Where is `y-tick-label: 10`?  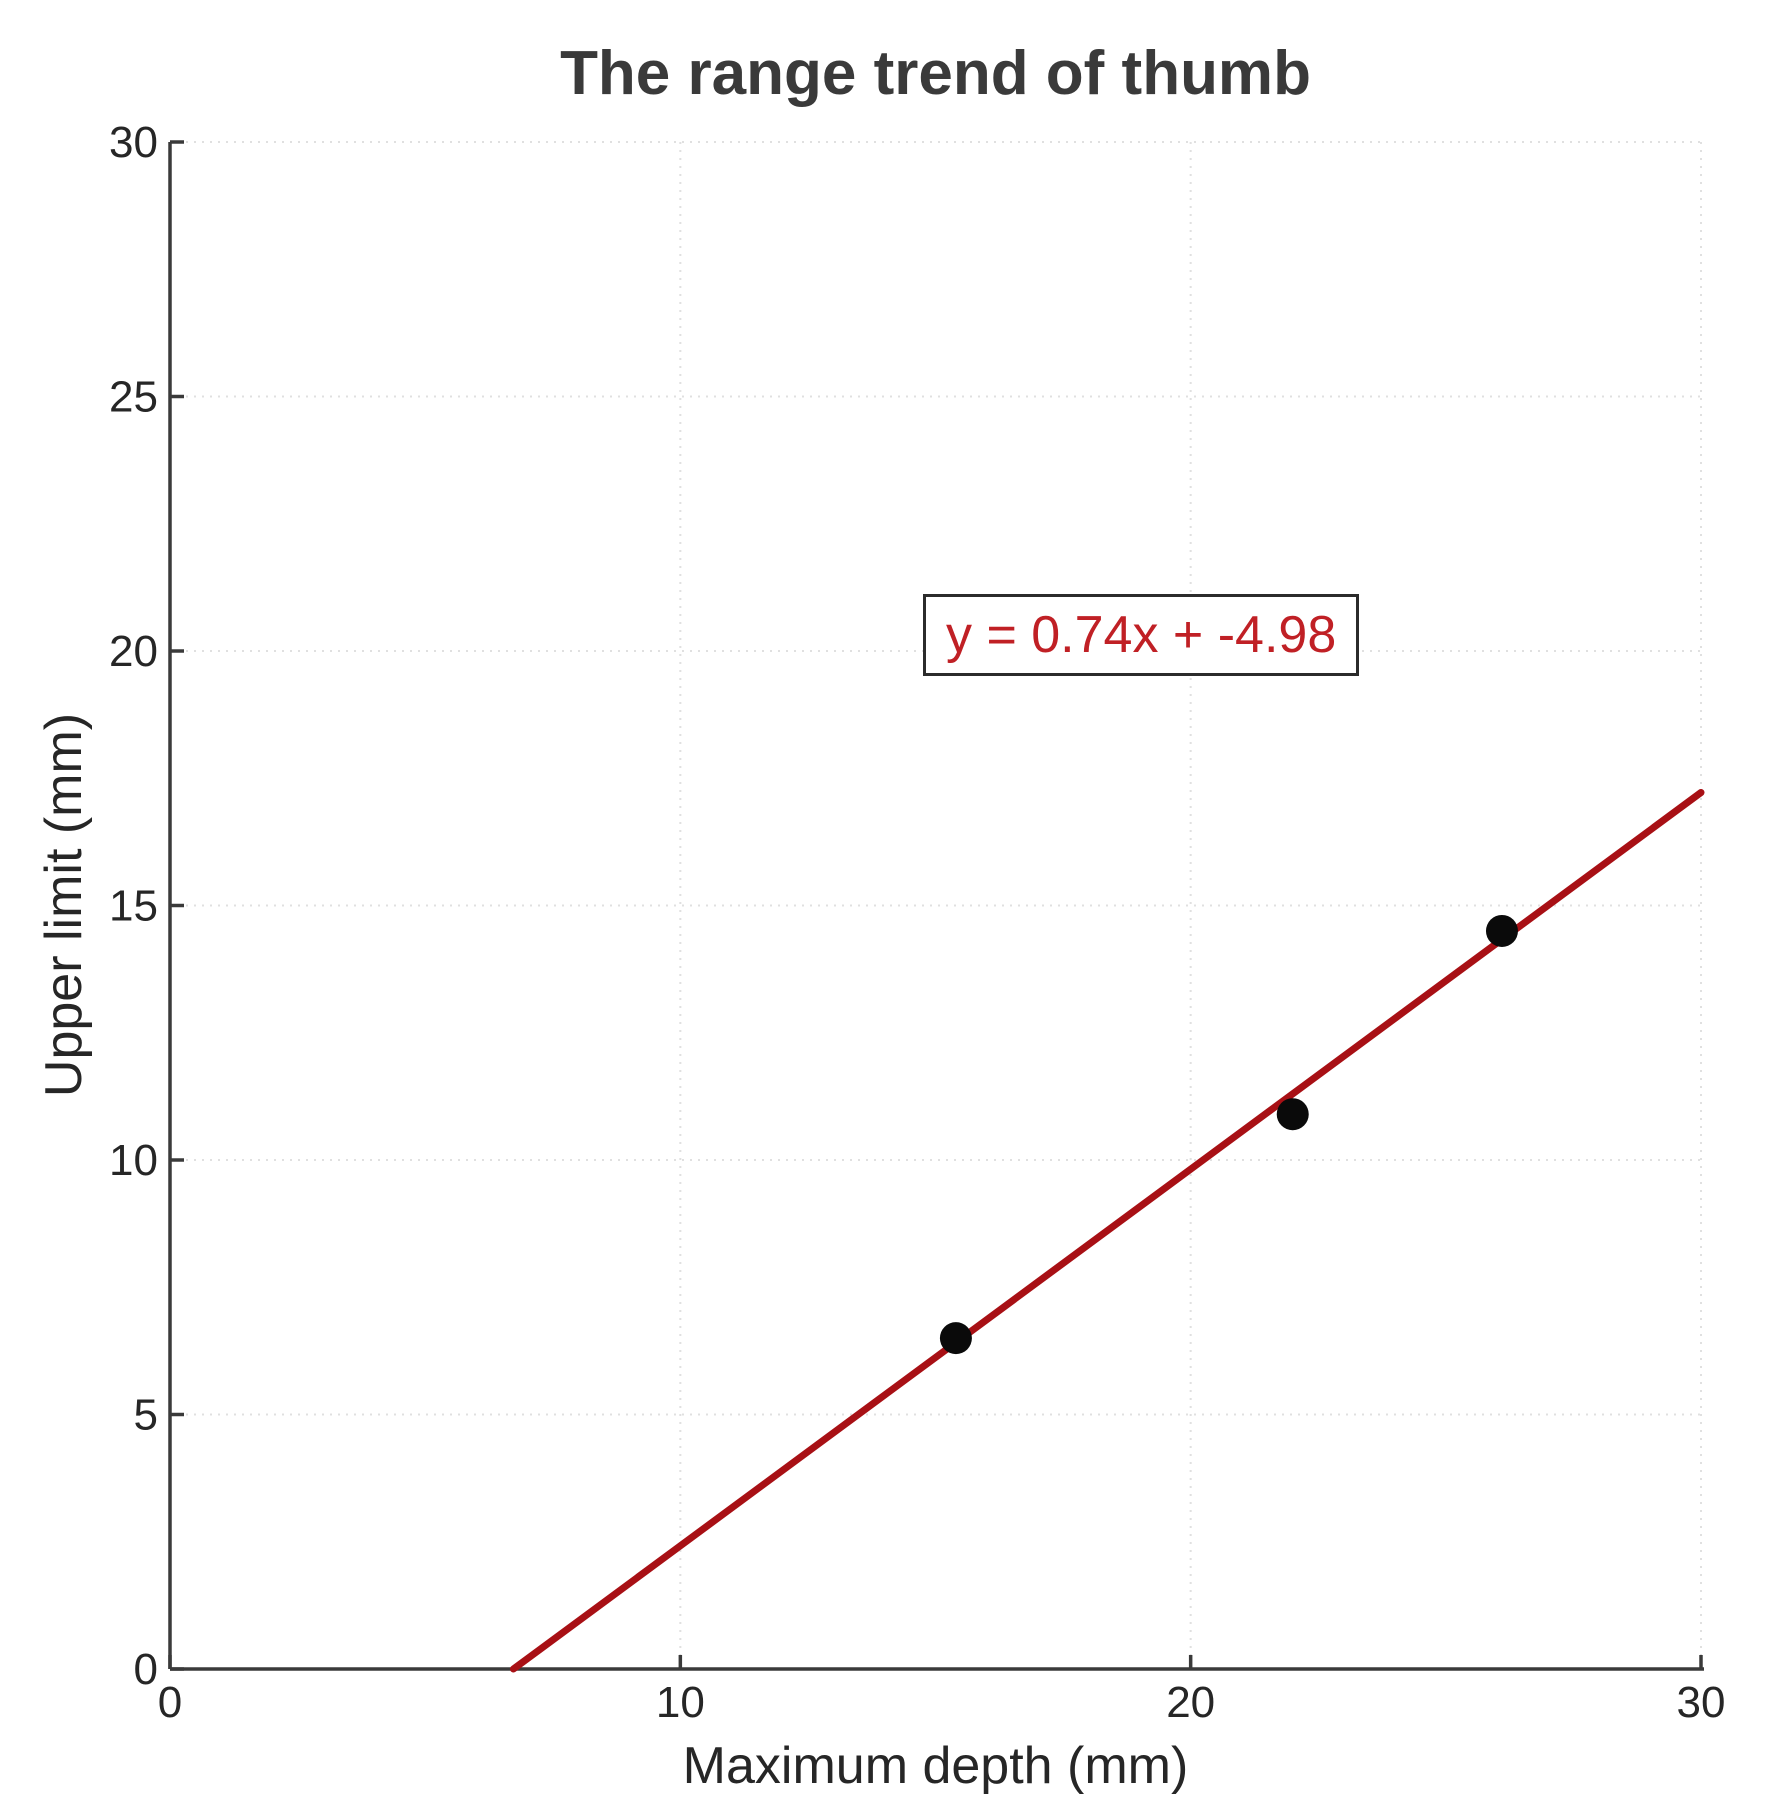
y-tick-label: 10 is located at coordinates (133, 1160).